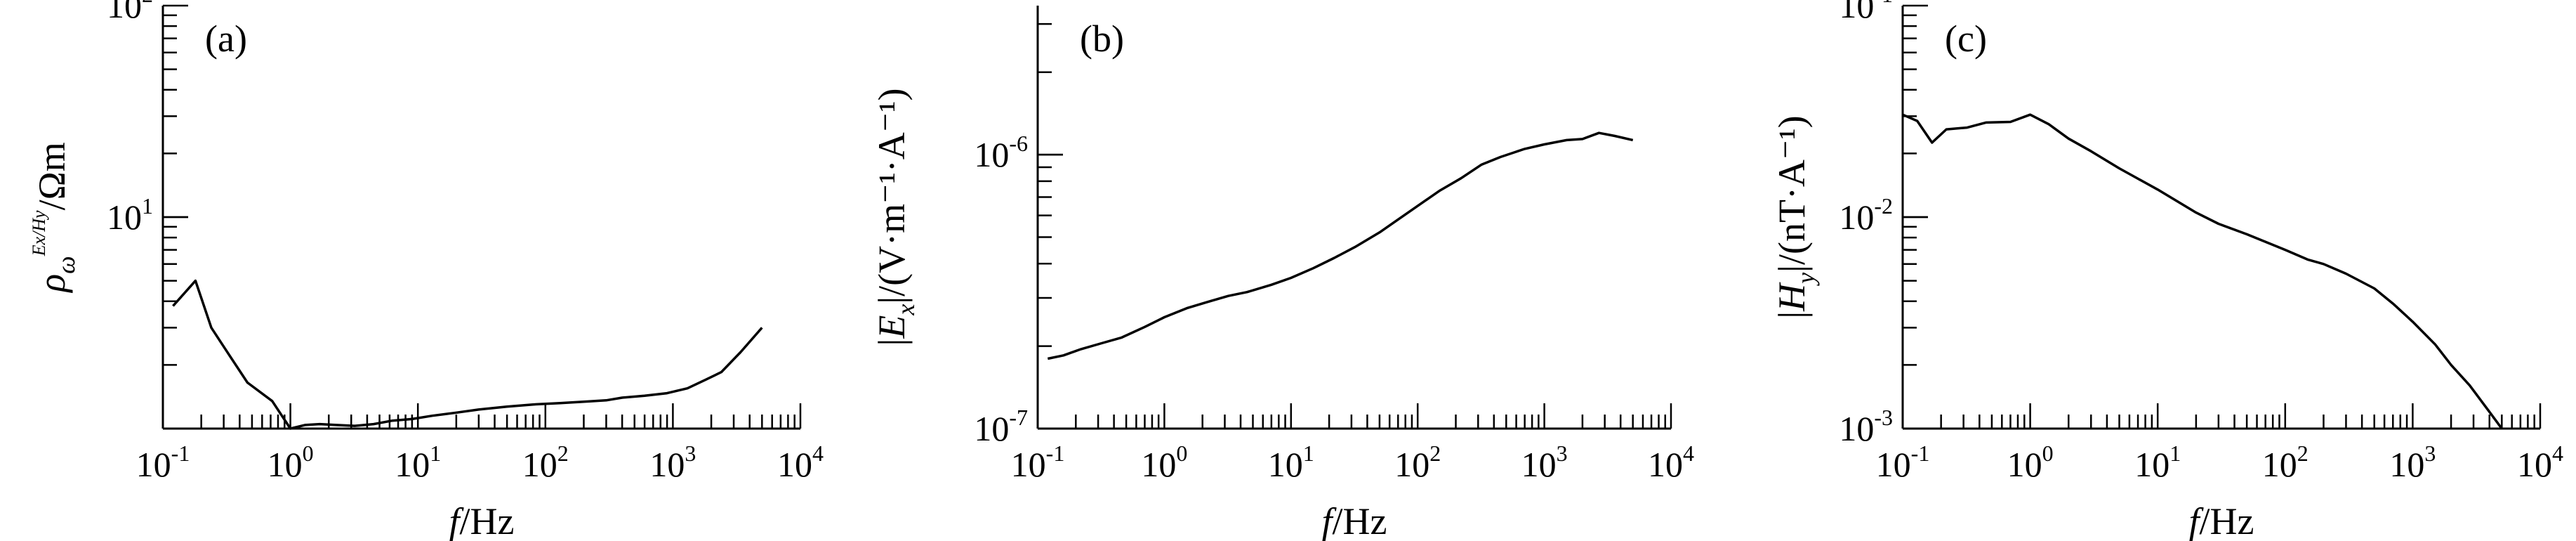  What do you see at coordinates (1966, 39) in the screenshot?
I see `panel-label: (c)` at bounding box center [1966, 39].